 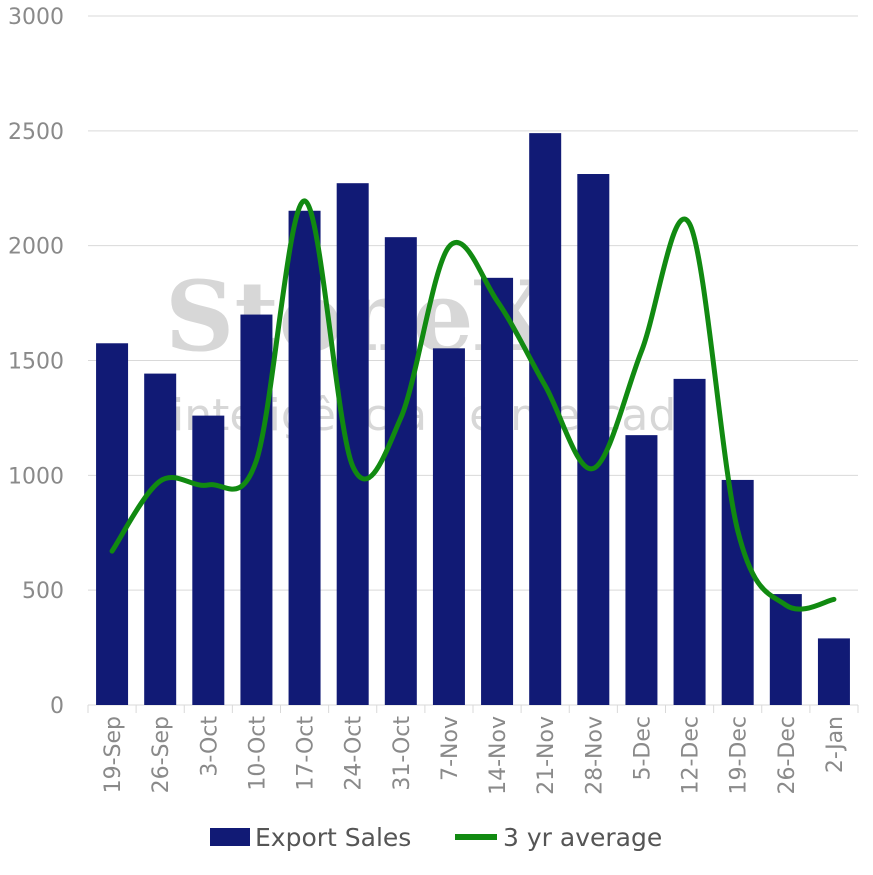 I want to click on x-tick-label: 19-Dec, so click(x=739, y=755).